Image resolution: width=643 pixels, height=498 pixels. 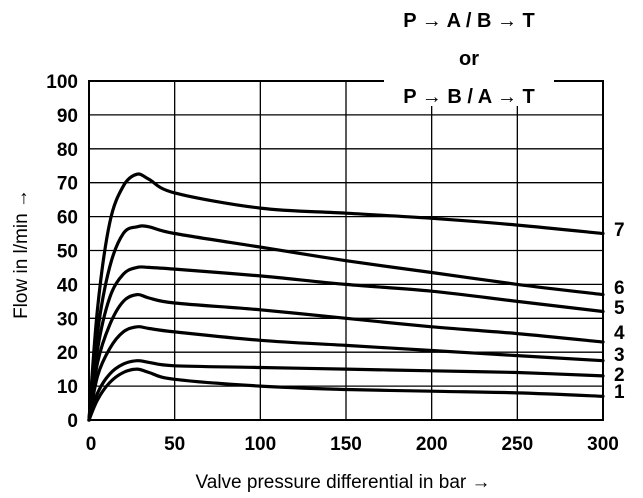 I want to click on chart-title-line-1: P → A / B → T, so click(x=469, y=21).